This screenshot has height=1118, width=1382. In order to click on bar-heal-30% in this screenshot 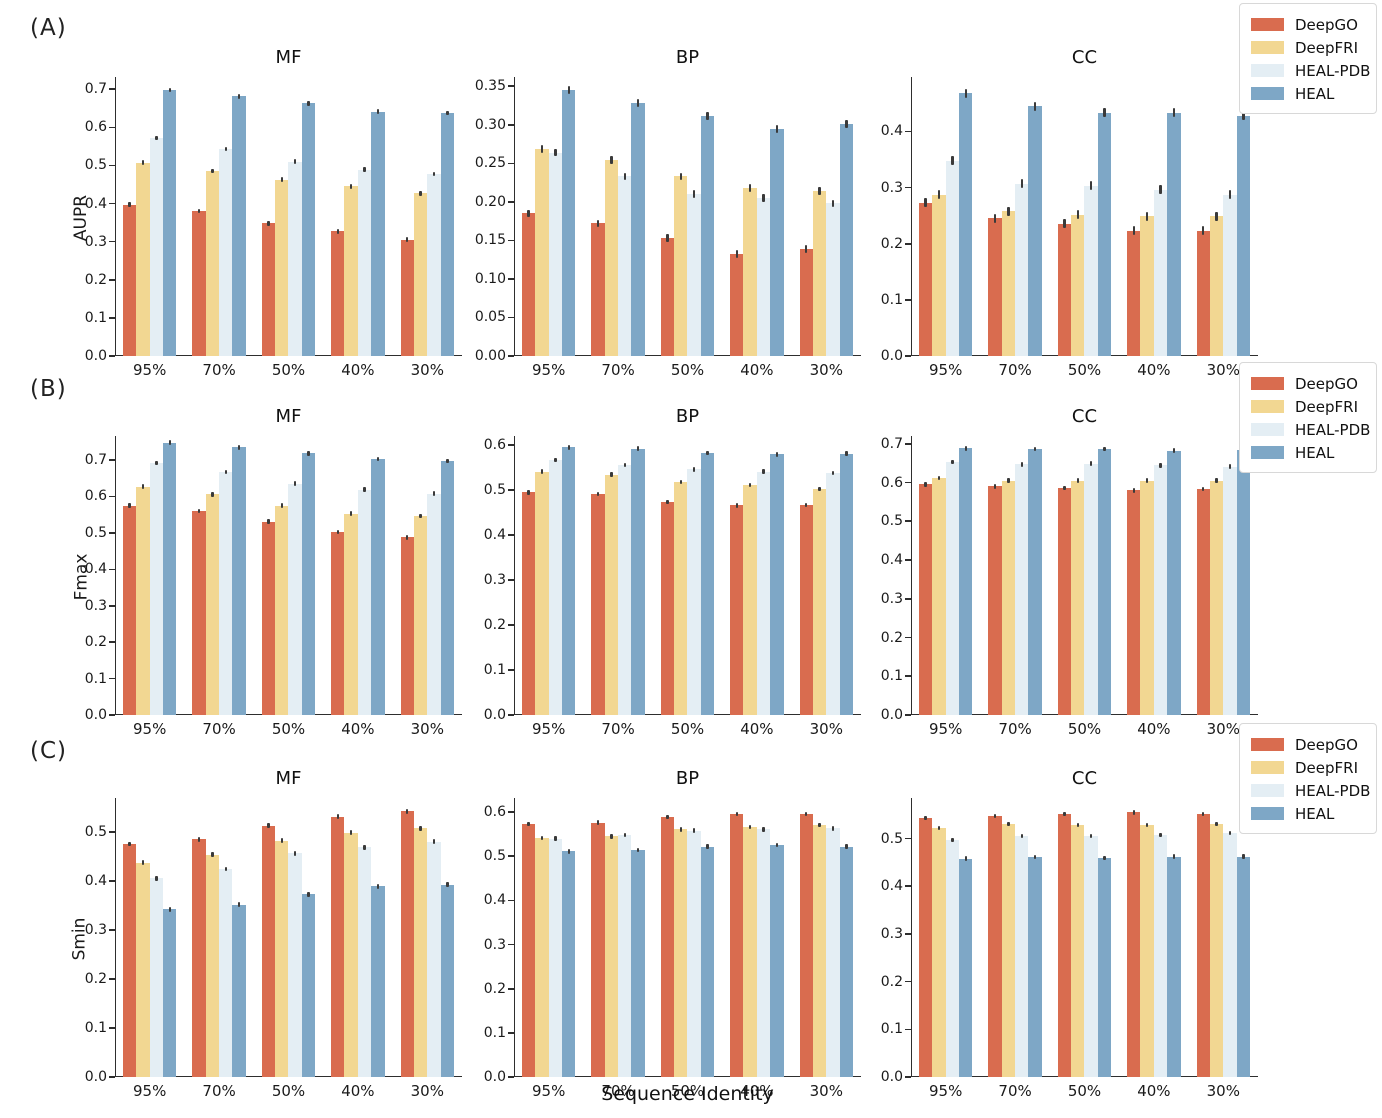, I will do `click(846, 584)`.